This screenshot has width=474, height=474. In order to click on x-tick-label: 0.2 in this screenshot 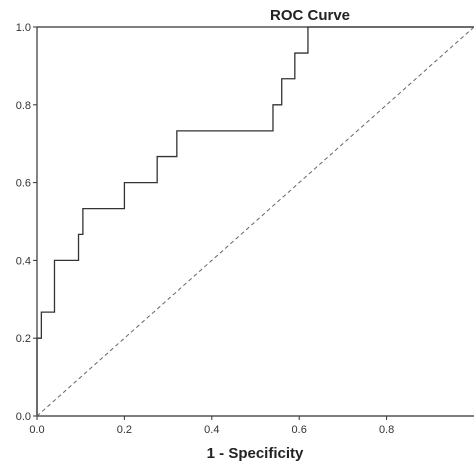, I will do `click(124, 430)`.